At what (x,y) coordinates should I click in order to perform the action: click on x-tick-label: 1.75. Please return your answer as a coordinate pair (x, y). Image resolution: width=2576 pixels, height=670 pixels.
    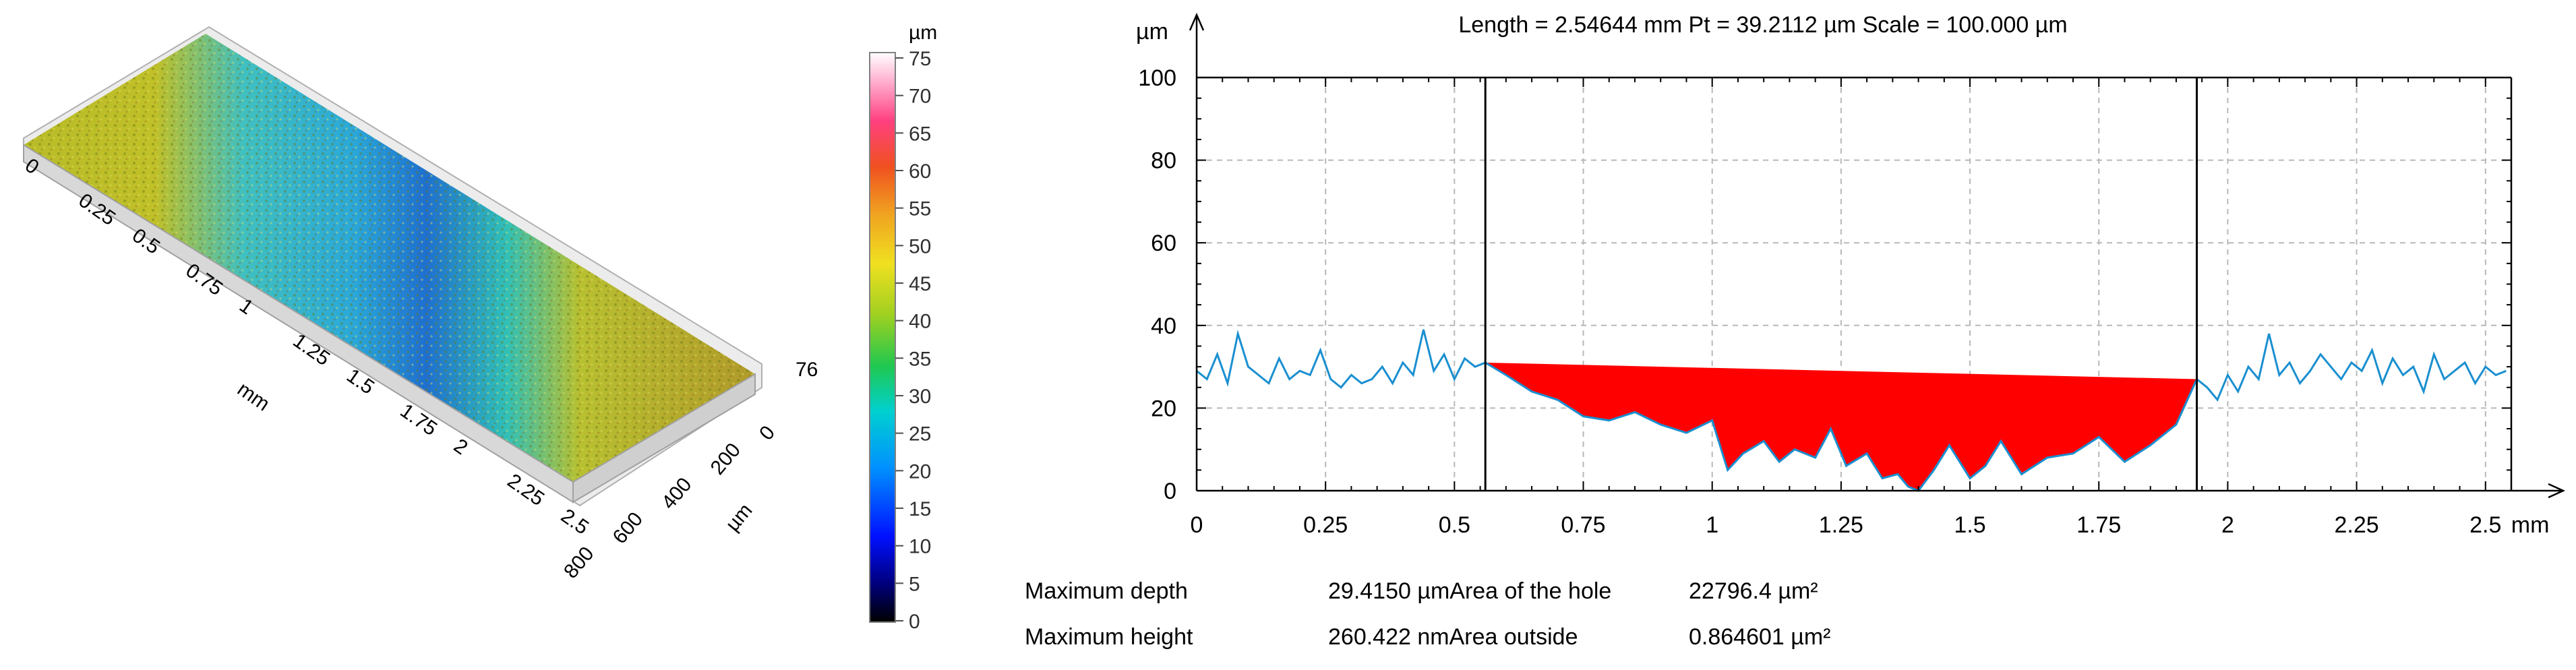
    Looking at the image, I should click on (2098, 525).